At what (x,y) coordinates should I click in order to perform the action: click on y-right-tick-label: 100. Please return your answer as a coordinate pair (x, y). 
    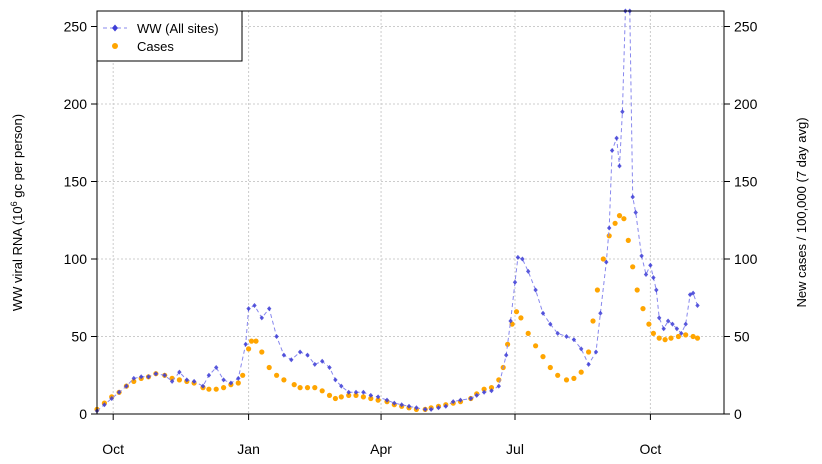
    Looking at the image, I should click on (746, 259).